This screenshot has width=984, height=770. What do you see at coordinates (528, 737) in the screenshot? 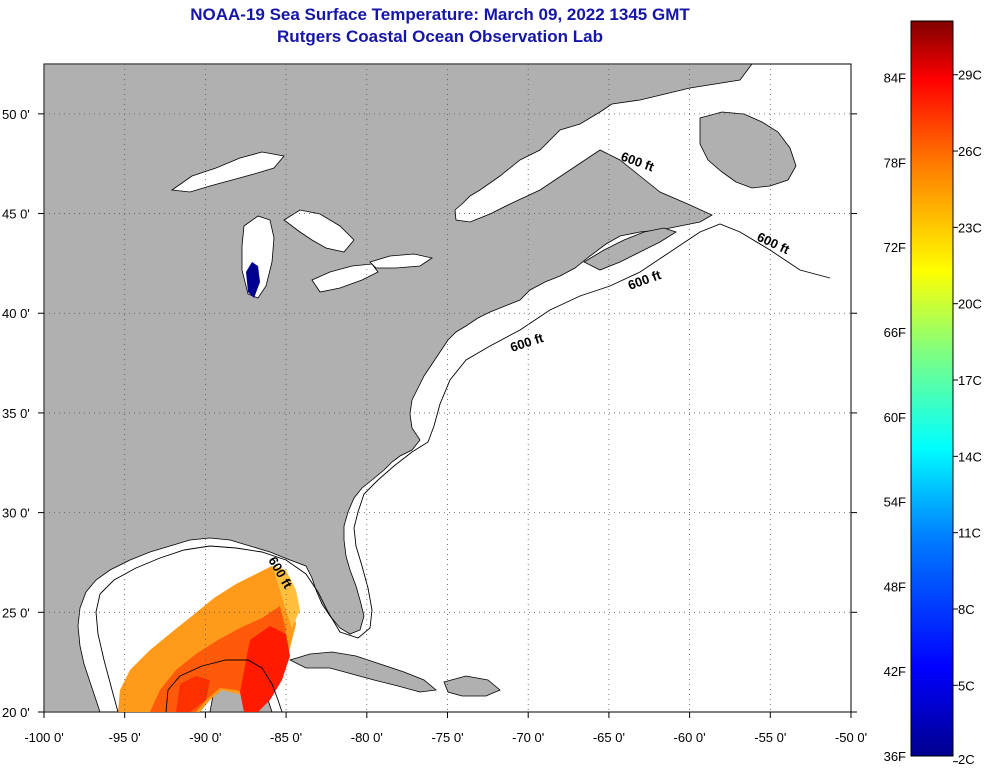
I see `lon-label: -70 0'` at bounding box center [528, 737].